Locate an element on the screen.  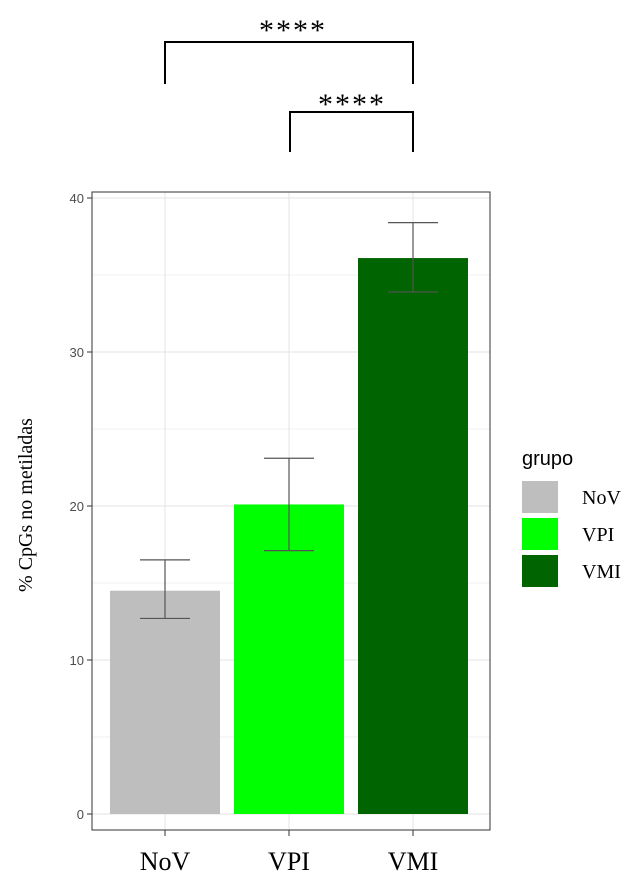
significance-bracket-vpi-vmi: **** is located at coordinates (351, 120).